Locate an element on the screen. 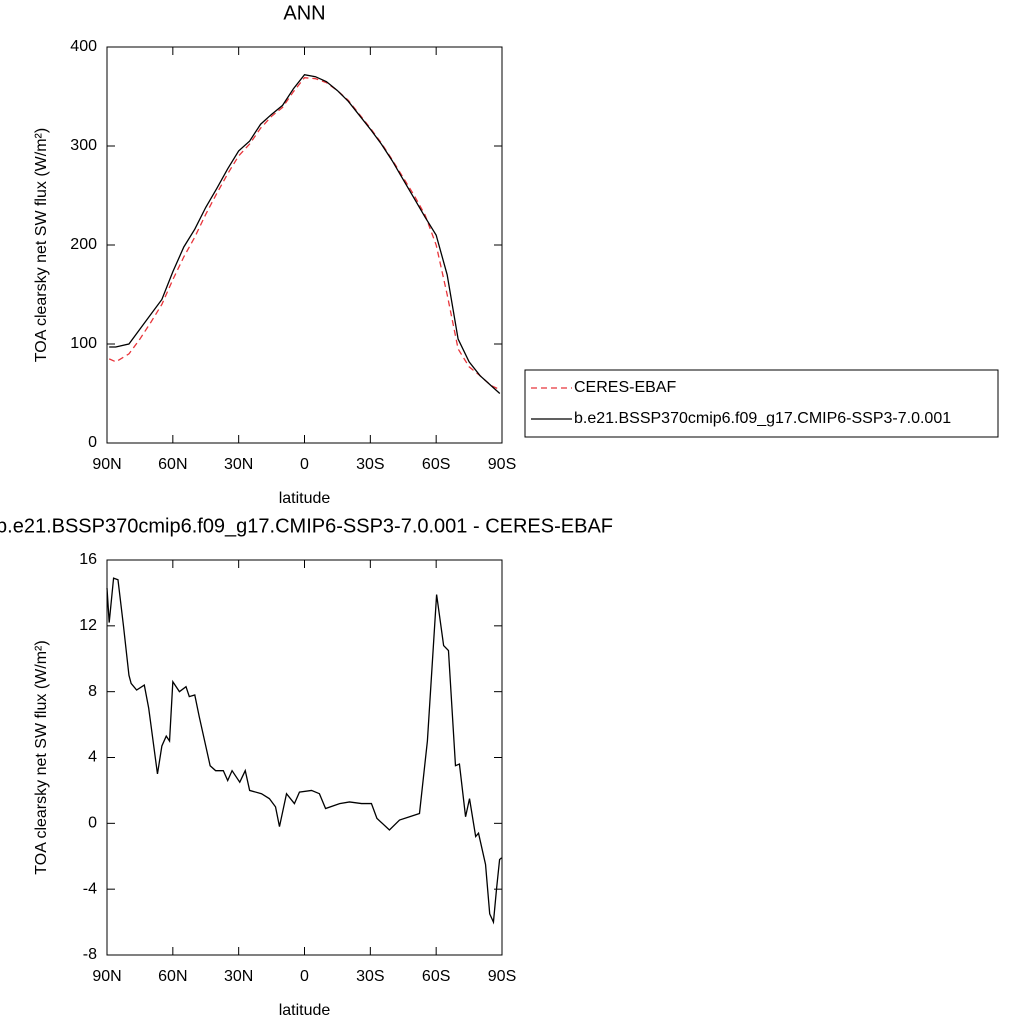 This screenshot has height=1024, width=1024. y-tick-label: 200 is located at coordinates (83, 244).